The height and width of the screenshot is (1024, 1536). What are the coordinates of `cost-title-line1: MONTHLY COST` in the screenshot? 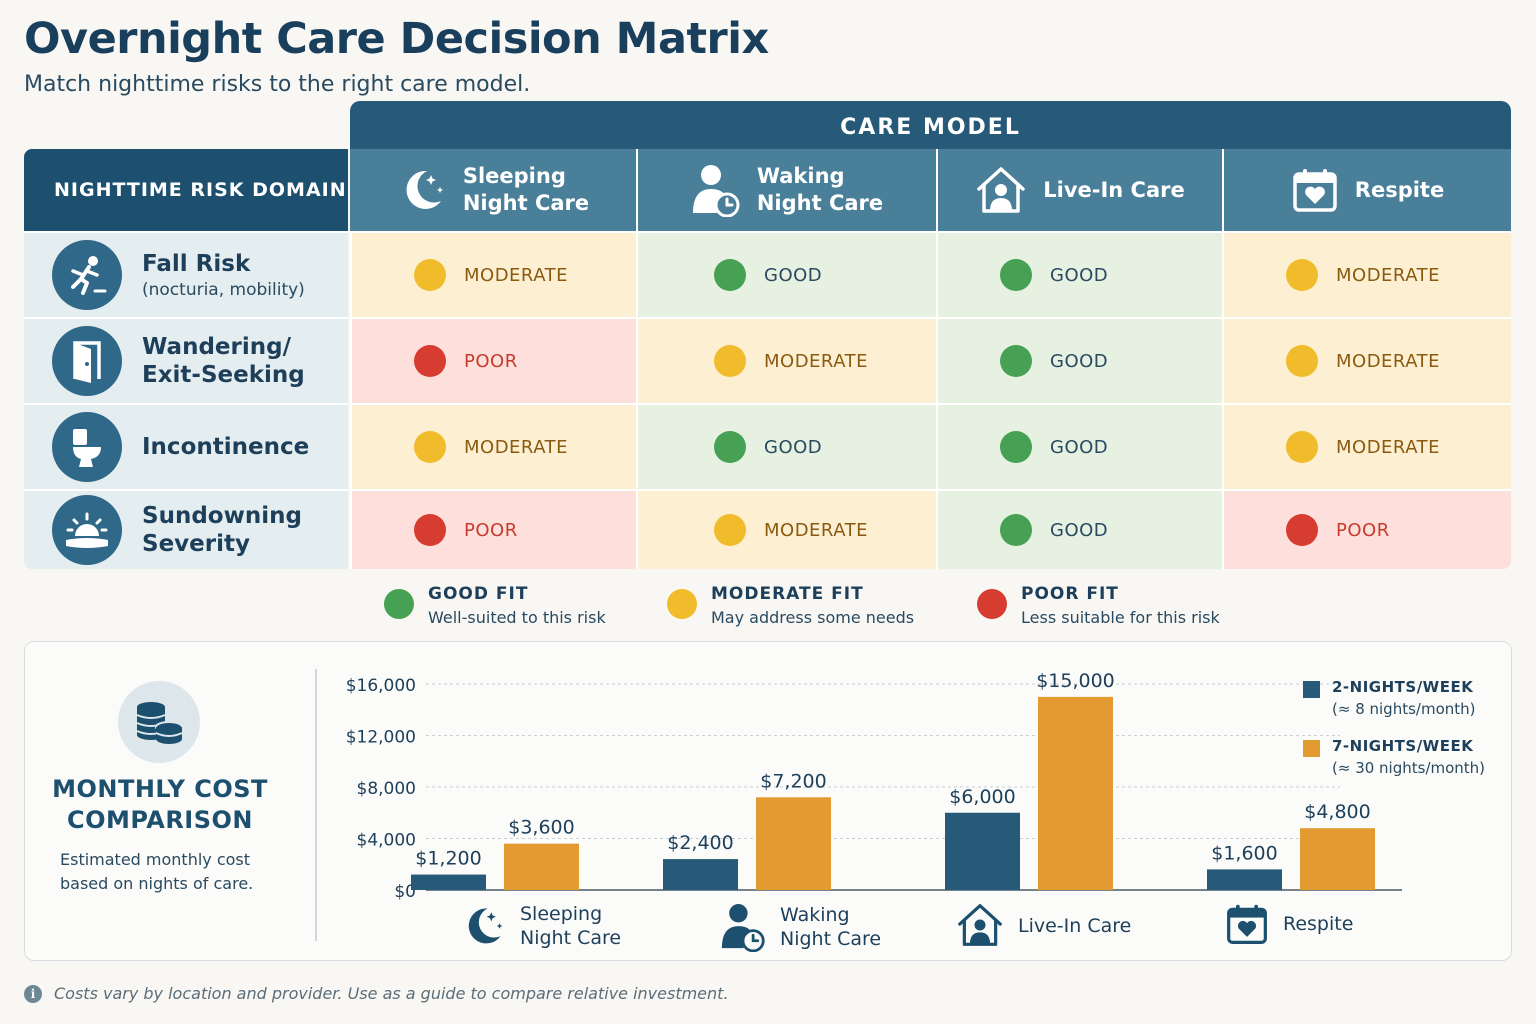 It's located at (160, 789).